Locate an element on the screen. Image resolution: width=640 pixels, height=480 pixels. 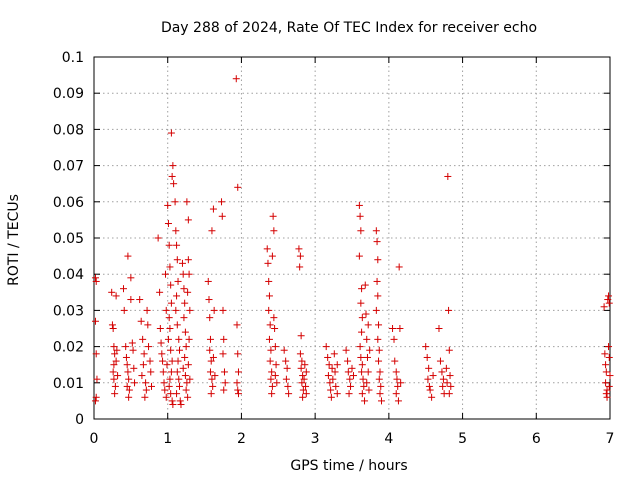
y-tick-label: 0.04 is located at coordinates (68, 275).